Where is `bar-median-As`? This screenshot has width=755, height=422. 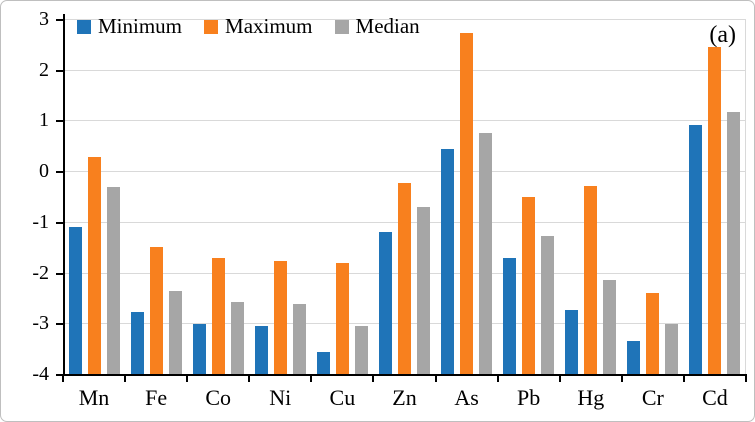
bar-median-As is located at coordinates (486, 253).